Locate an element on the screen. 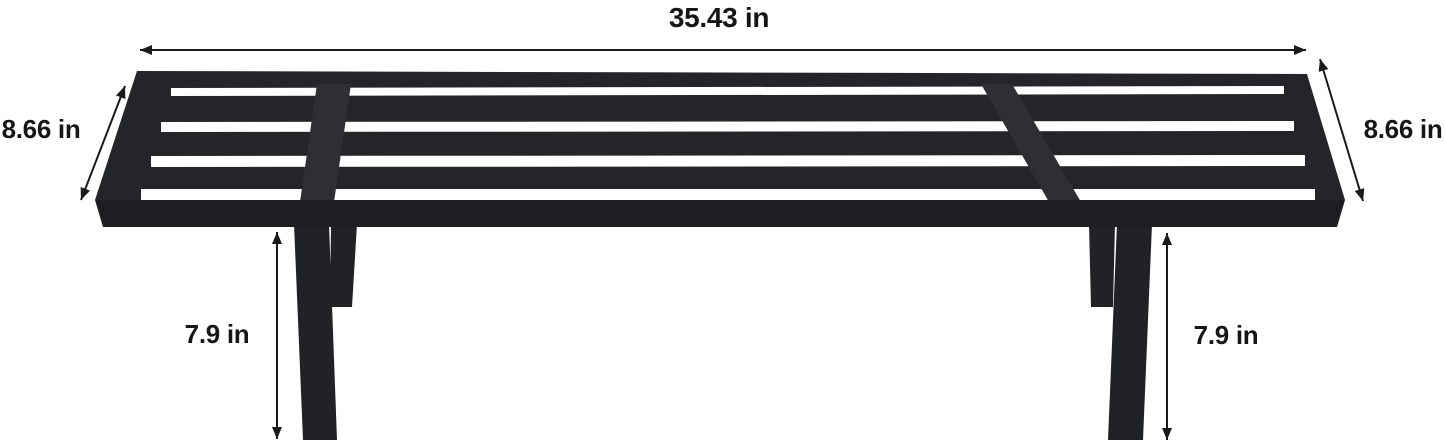  depth-dimension-label-left: 8.66 in is located at coordinates (41, 129).